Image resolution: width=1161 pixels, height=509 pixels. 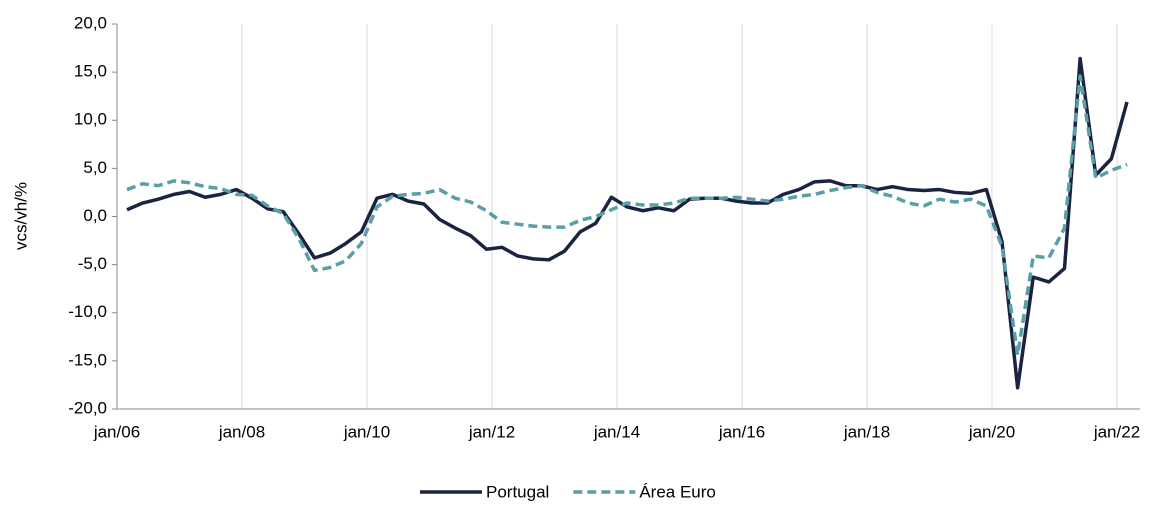 I want to click on x-tick-label: jan/14, so click(x=616, y=431).